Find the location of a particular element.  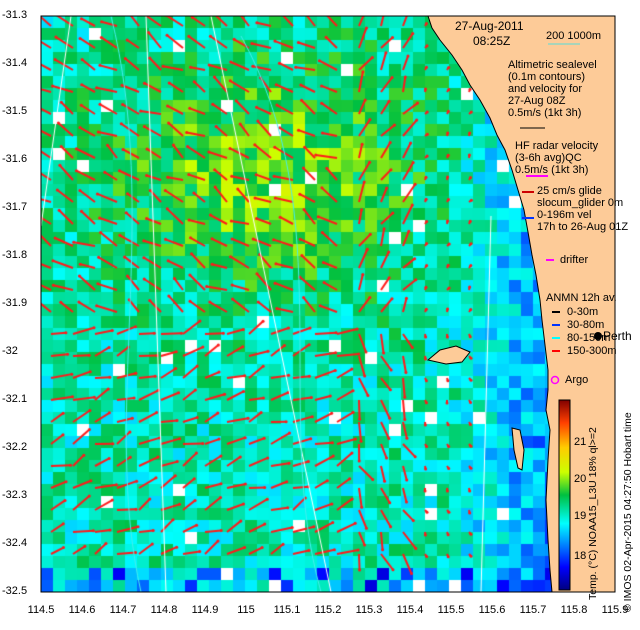

altimetry-legend-2: and velocity for is located at coordinates (545, 89).